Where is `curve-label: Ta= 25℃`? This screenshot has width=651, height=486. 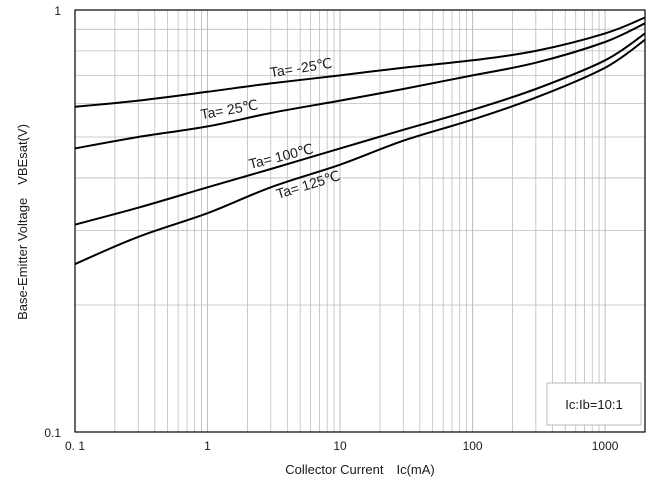 curve-label: Ta= 25℃ is located at coordinates (229, 109).